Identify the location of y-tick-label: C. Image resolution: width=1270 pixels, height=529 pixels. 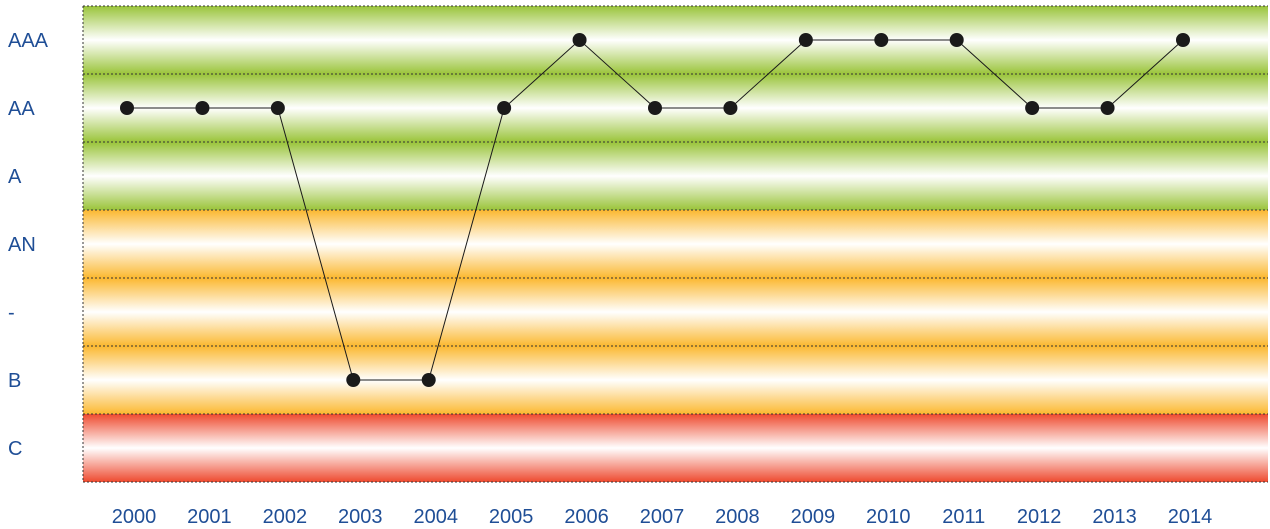
(15, 449).